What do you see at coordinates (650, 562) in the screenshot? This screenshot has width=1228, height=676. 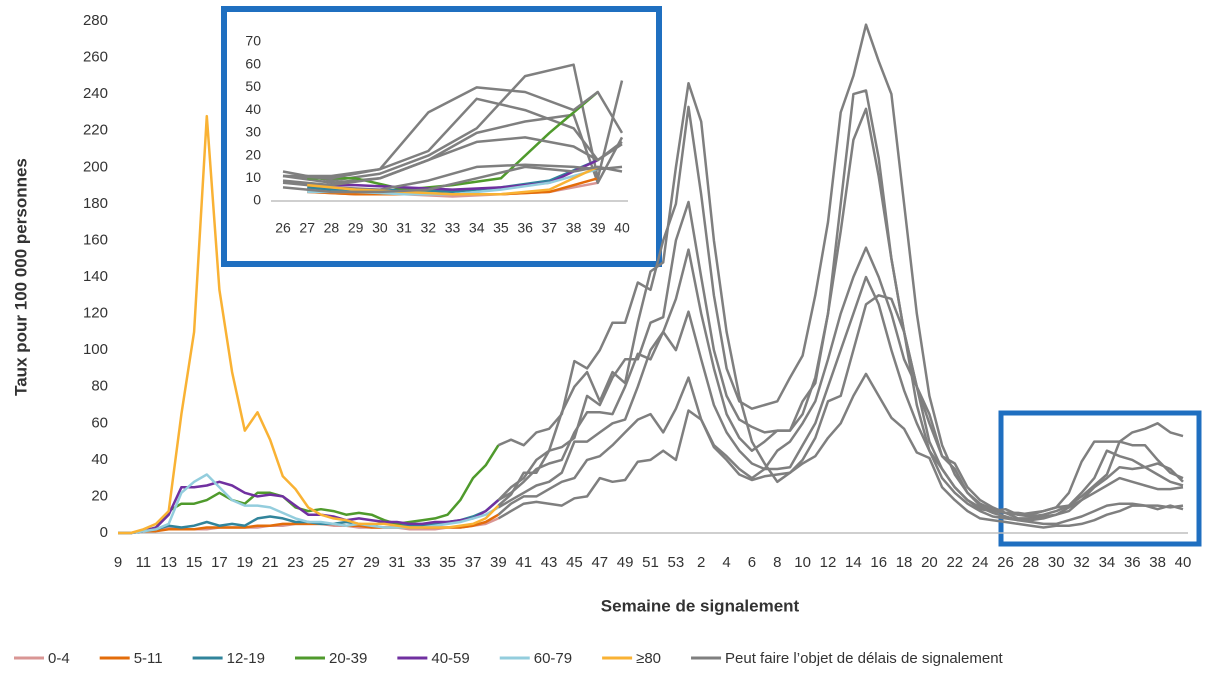 I see `x-tick-label: 51` at bounding box center [650, 562].